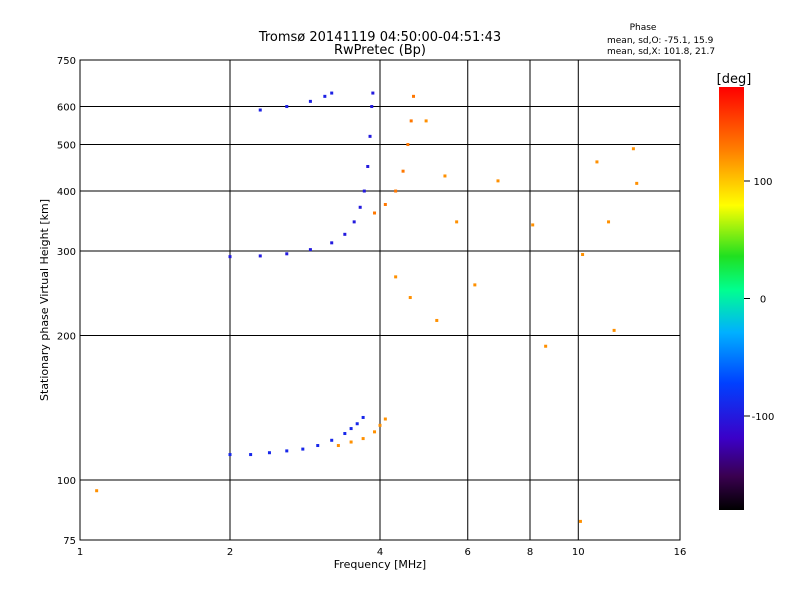  I want to click on chart-subtitle: RwPretec (Bp), so click(380, 50).